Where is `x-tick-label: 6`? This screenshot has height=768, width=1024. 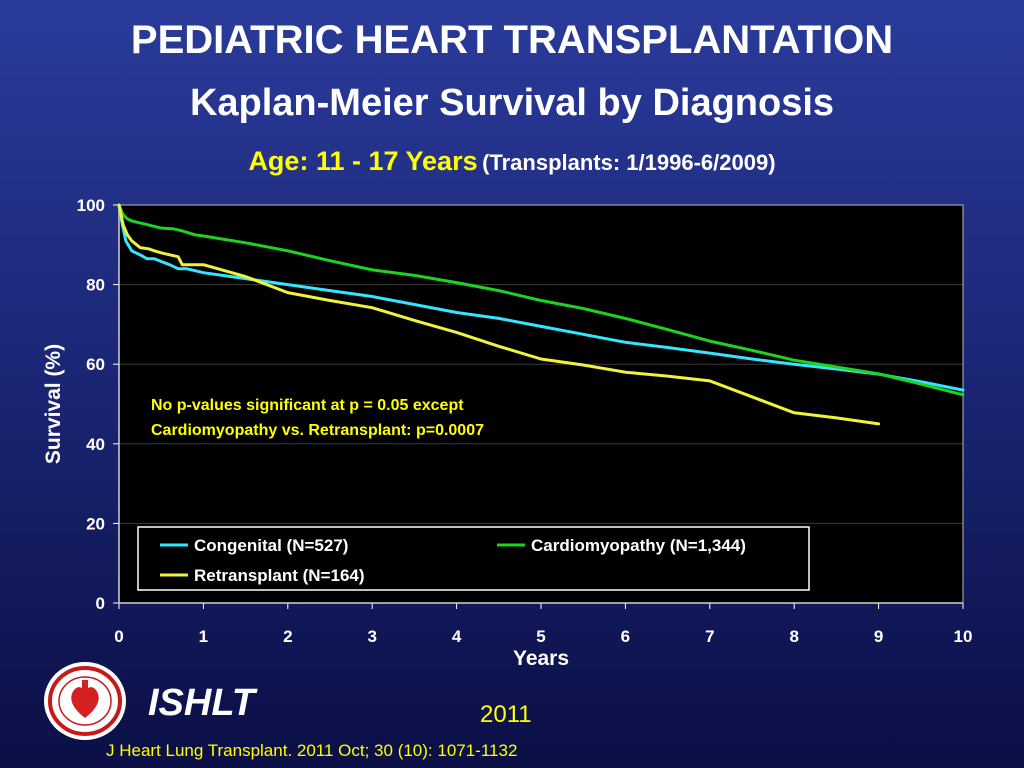
x-tick-label: 6 is located at coordinates (625, 636).